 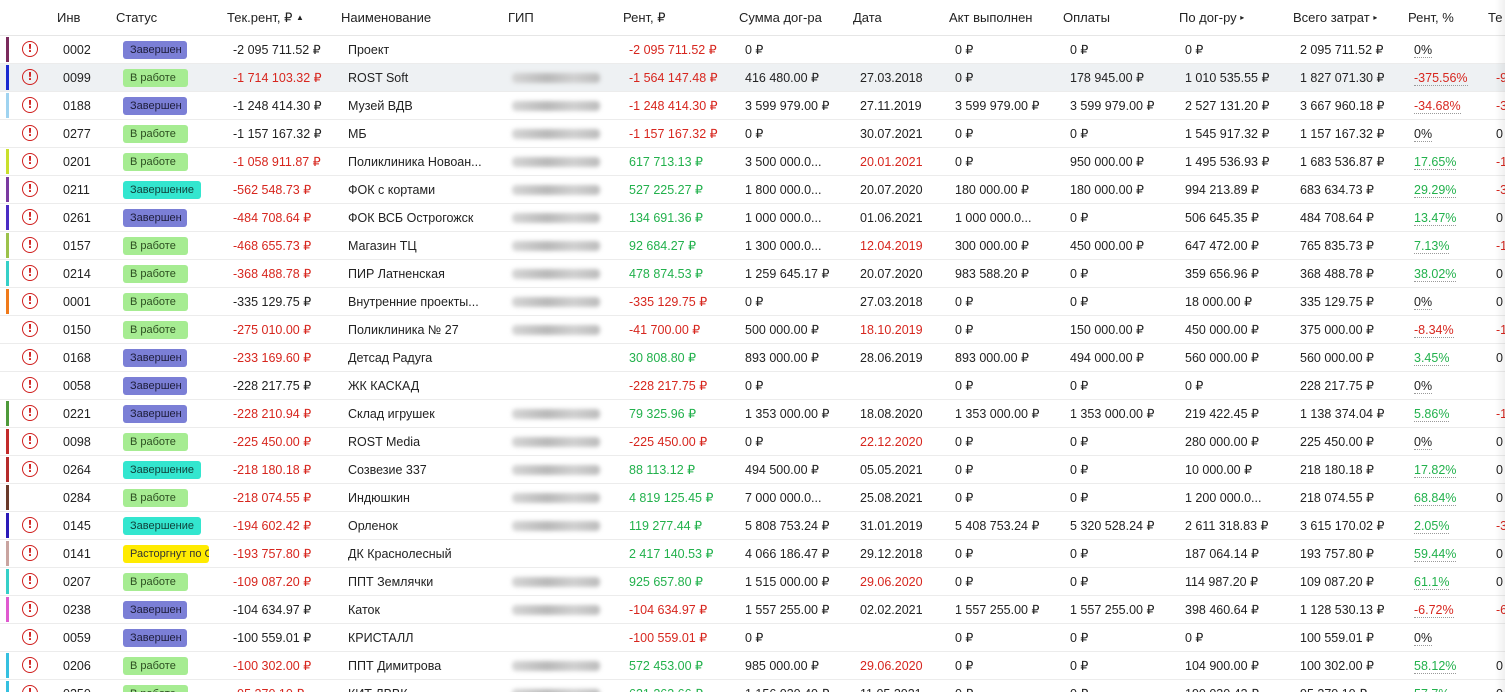 What do you see at coordinates (1335, 18) in the screenshot?
I see `col-total-costs-header: Всего затрат ▸` at bounding box center [1335, 18].